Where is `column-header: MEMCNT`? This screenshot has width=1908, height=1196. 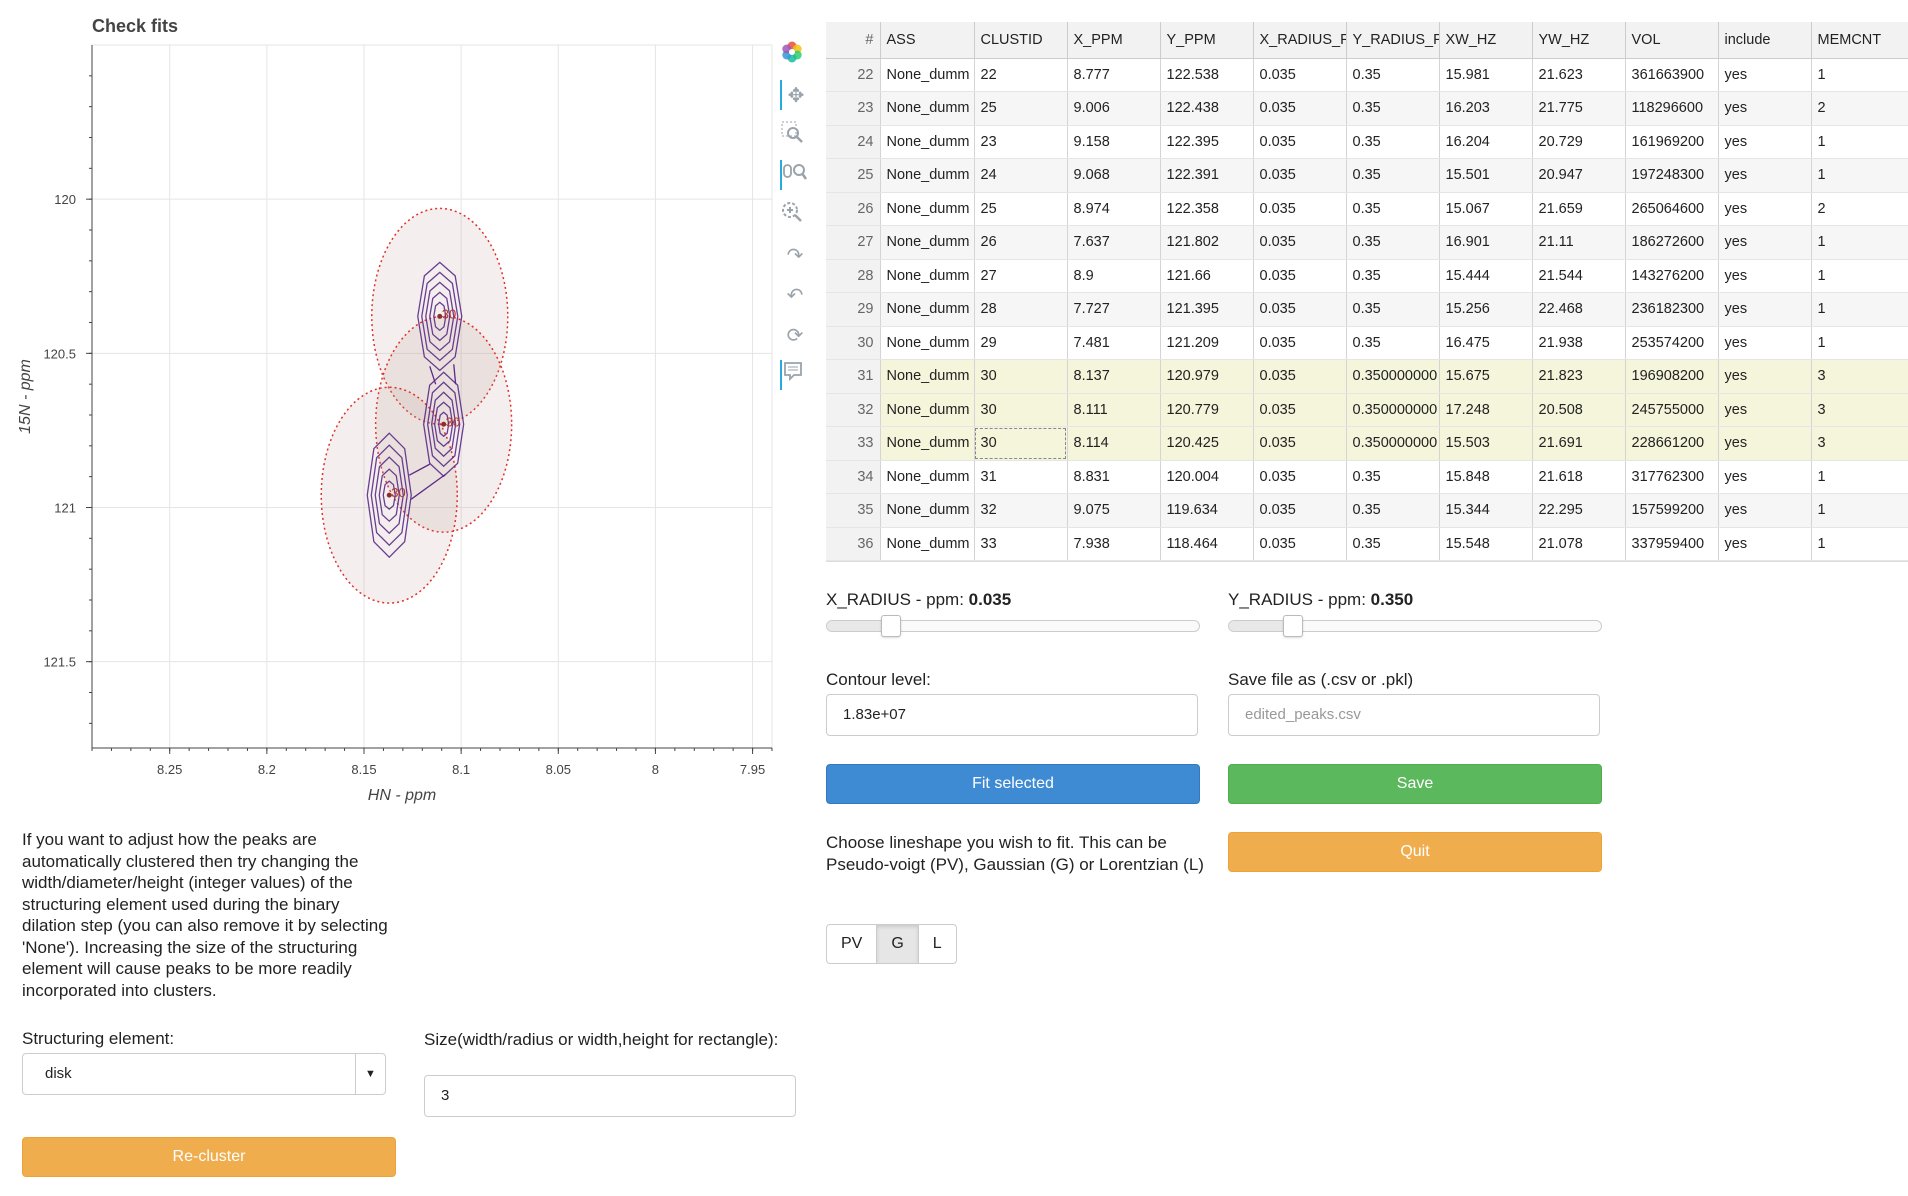
column-header: MEMCNT is located at coordinates (1859, 40).